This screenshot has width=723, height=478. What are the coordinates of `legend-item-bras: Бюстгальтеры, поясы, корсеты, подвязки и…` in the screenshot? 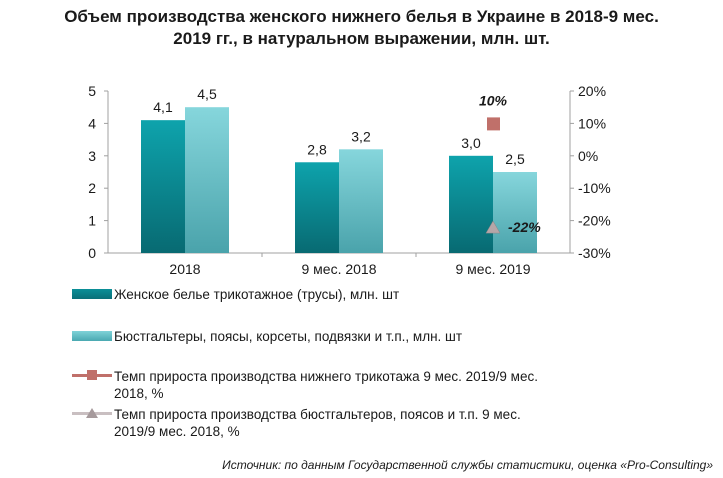 It's located at (267, 336).